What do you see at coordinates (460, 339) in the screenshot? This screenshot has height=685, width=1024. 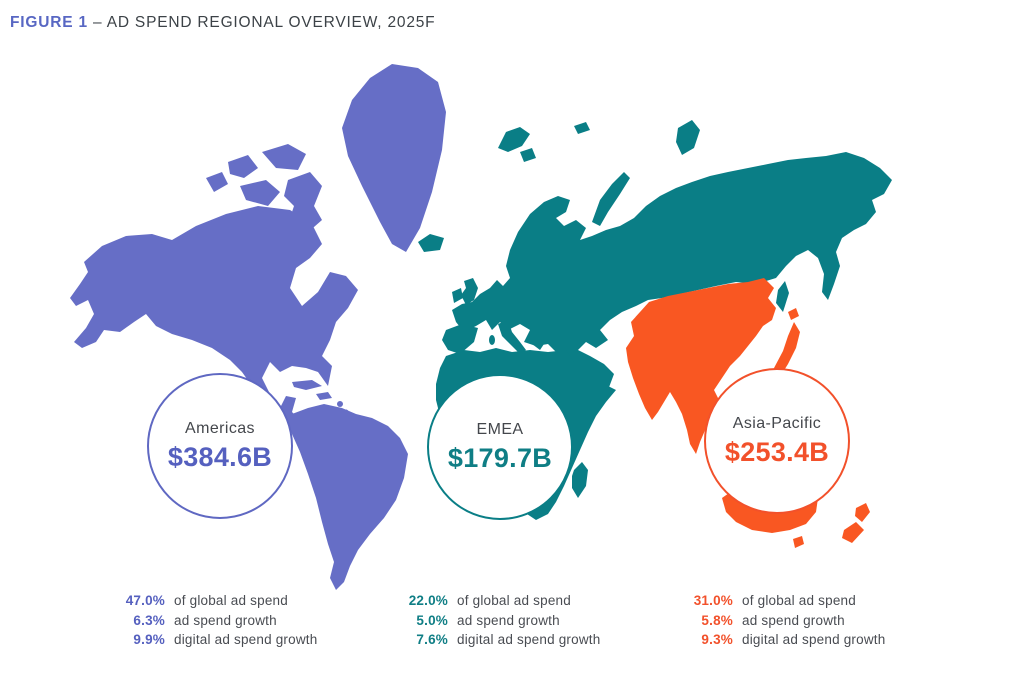 I see `landmass-iberia` at bounding box center [460, 339].